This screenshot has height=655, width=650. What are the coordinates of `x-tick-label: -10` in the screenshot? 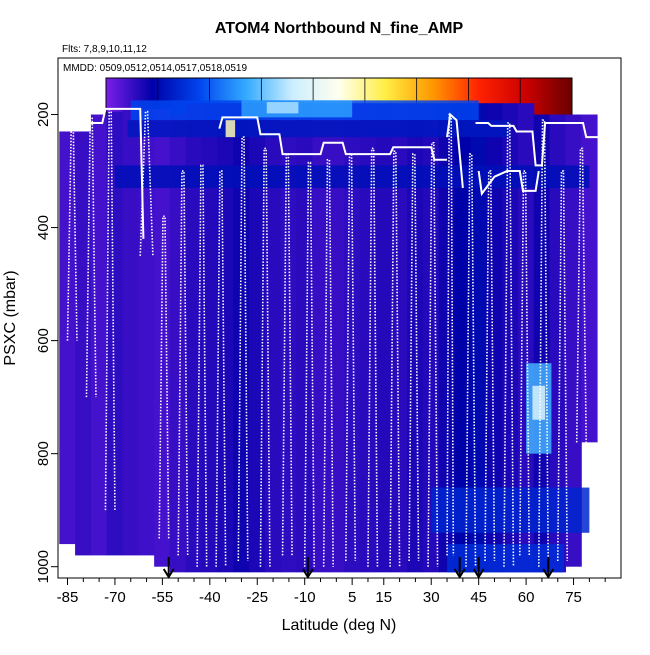 It's located at (305, 597).